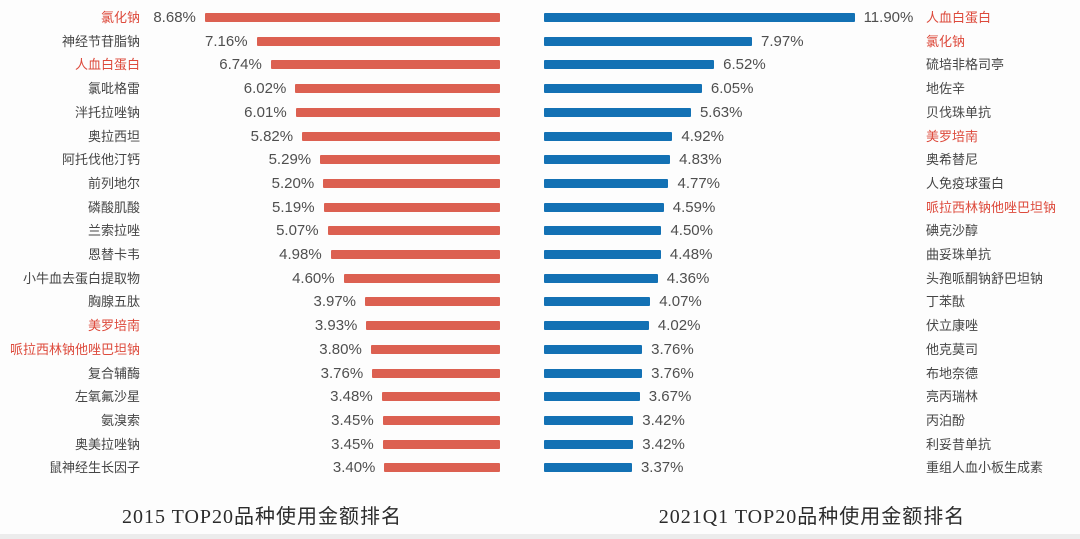  I want to click on chart-row: 人血白蛋白 11.90%, so click(812, 18).